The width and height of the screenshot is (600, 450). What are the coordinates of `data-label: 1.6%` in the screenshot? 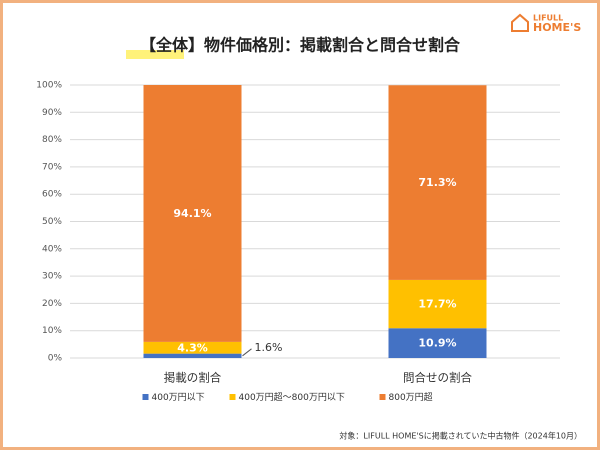 It's located at (269, 347).